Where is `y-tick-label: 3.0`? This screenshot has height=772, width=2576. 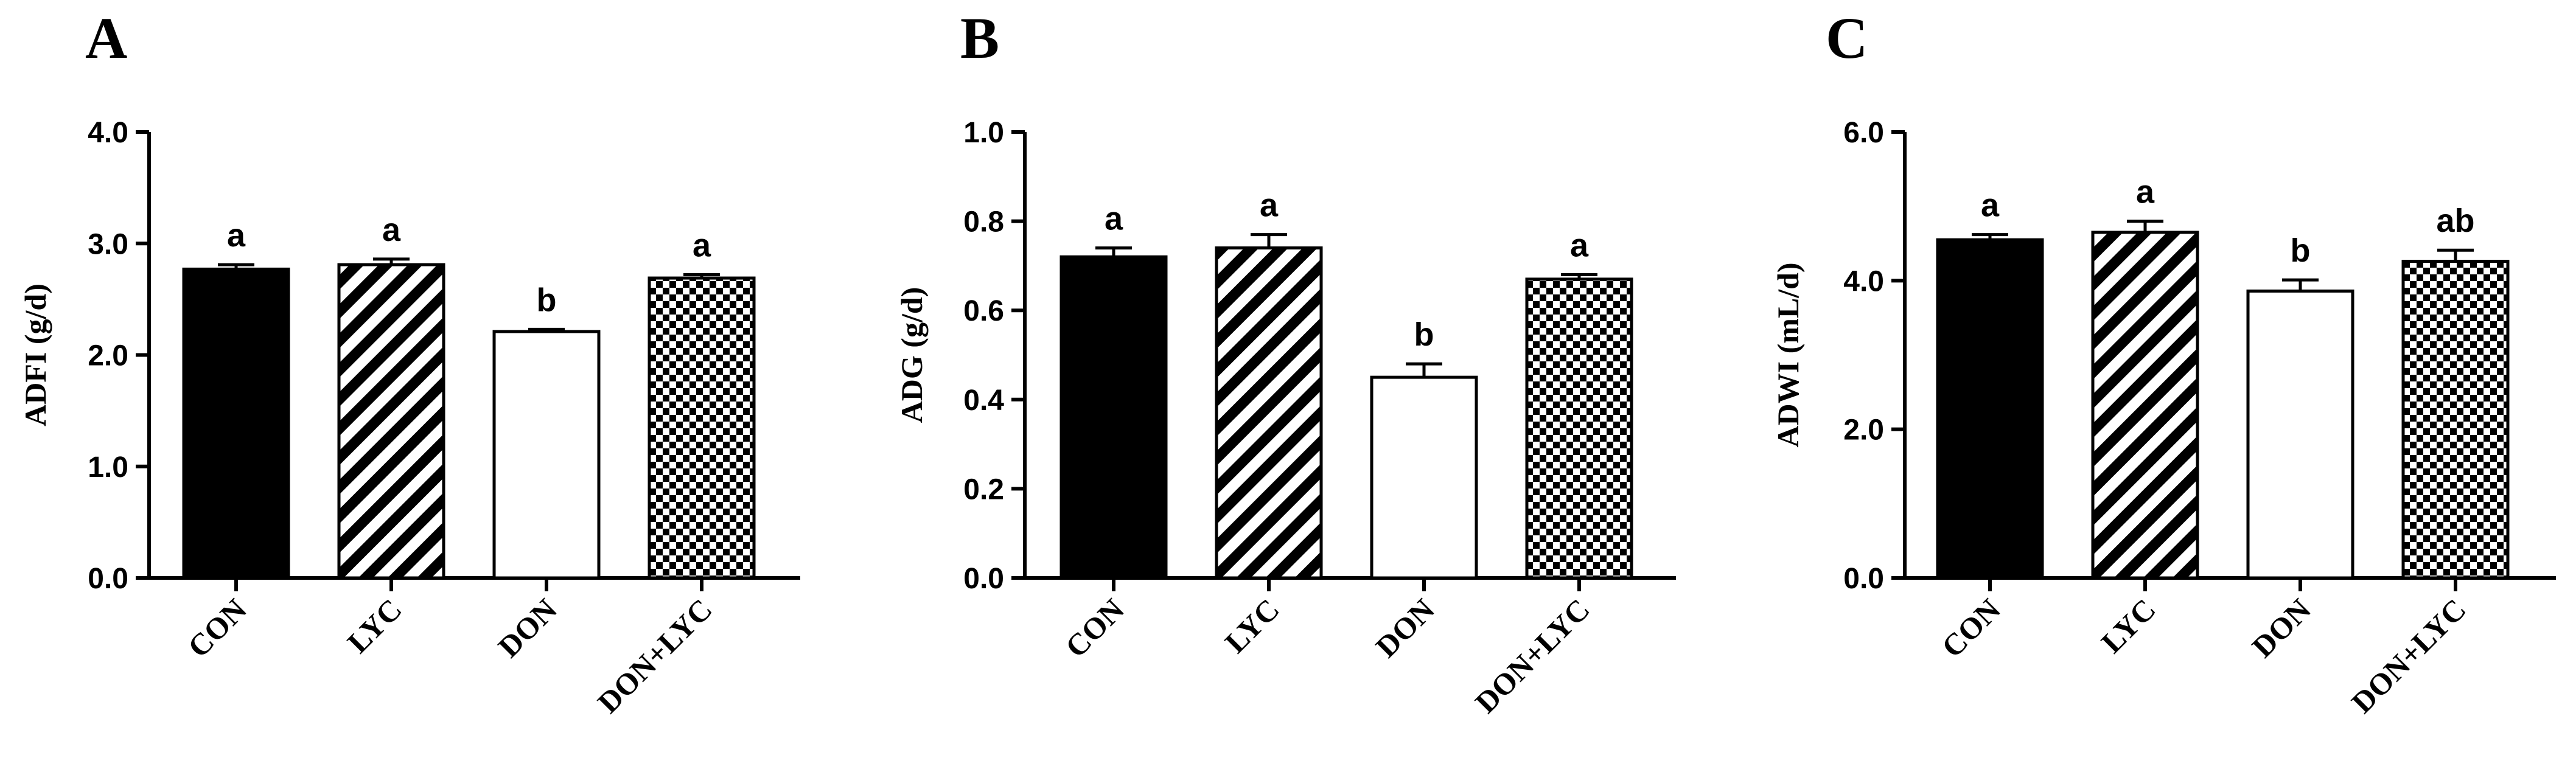 y-tick-label: 3.0 is located at coordinates (108, 244).